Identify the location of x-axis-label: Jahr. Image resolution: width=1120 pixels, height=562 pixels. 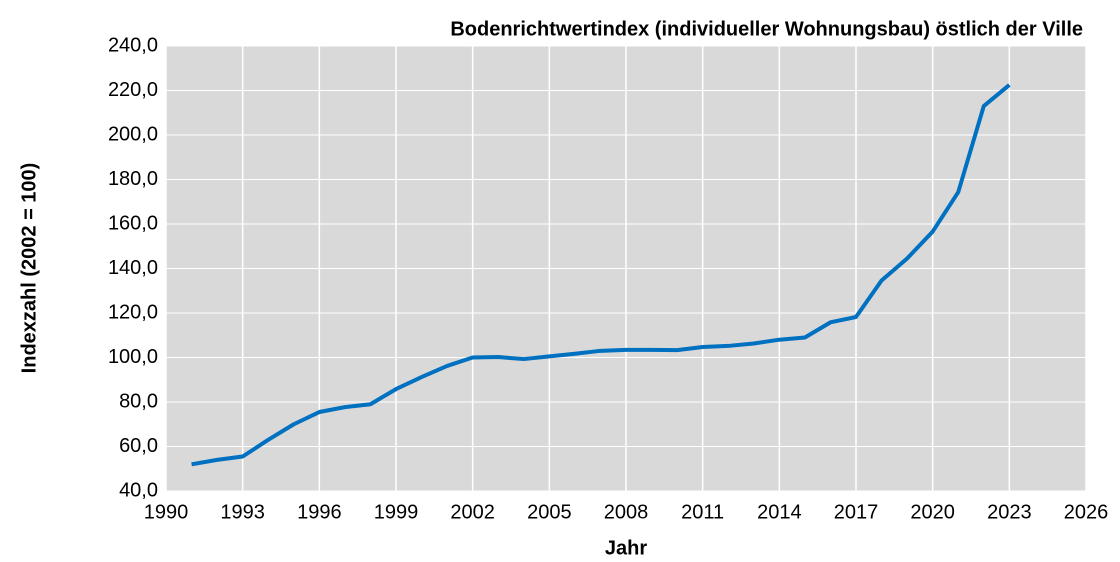
(626, 548).